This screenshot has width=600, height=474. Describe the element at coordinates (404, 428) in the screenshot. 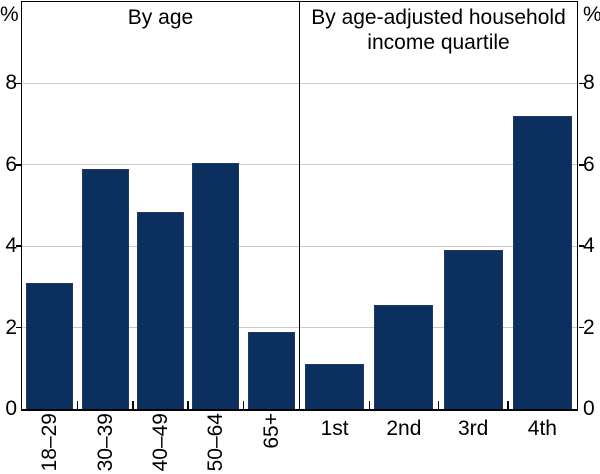

I see `x-axis-label: 2nd` at that location.